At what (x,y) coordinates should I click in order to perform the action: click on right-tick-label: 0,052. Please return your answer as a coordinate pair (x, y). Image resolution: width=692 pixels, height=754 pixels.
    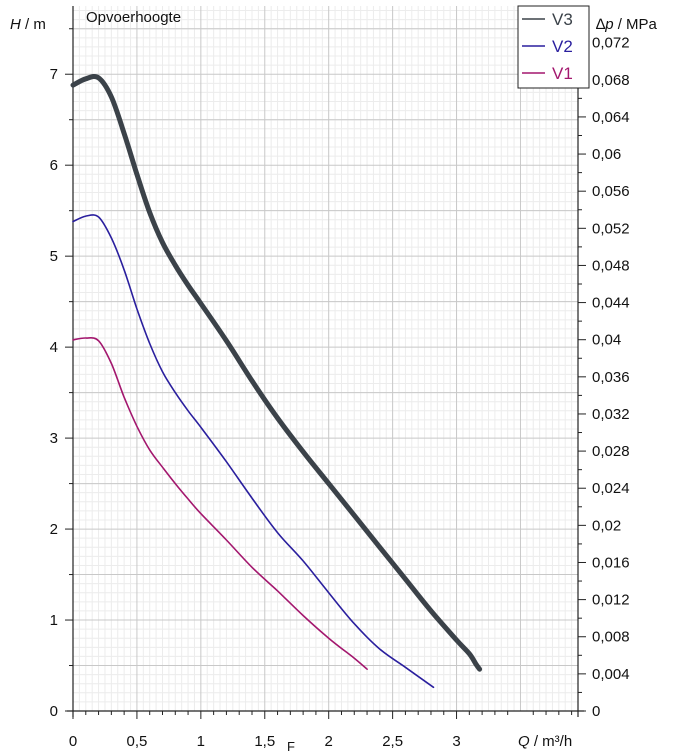
    Looking at the image, I should click on (611, 228).